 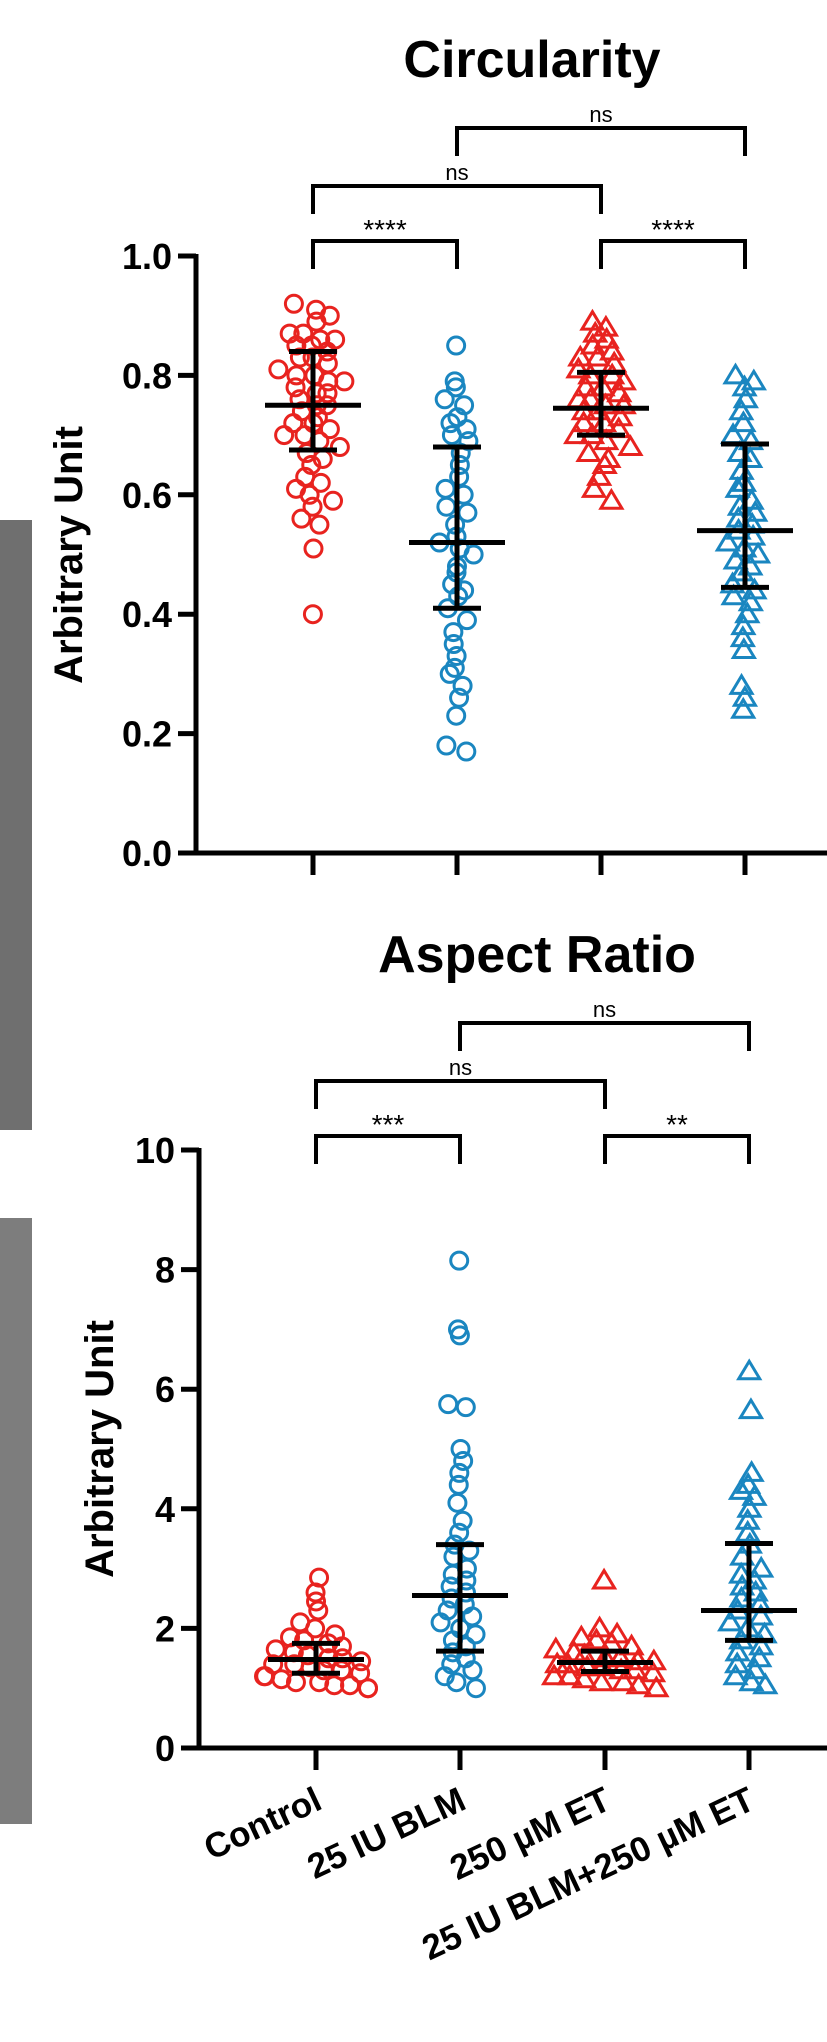 I want to click on y-tick-label: 4, so click(x=165, y=1509).